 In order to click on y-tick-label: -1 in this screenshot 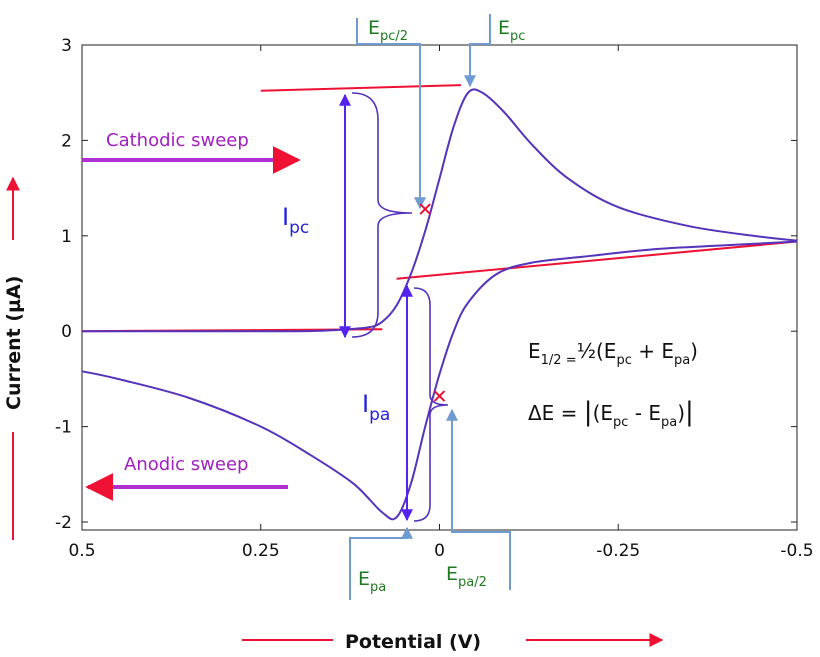, I will do `click(63, 428)`.